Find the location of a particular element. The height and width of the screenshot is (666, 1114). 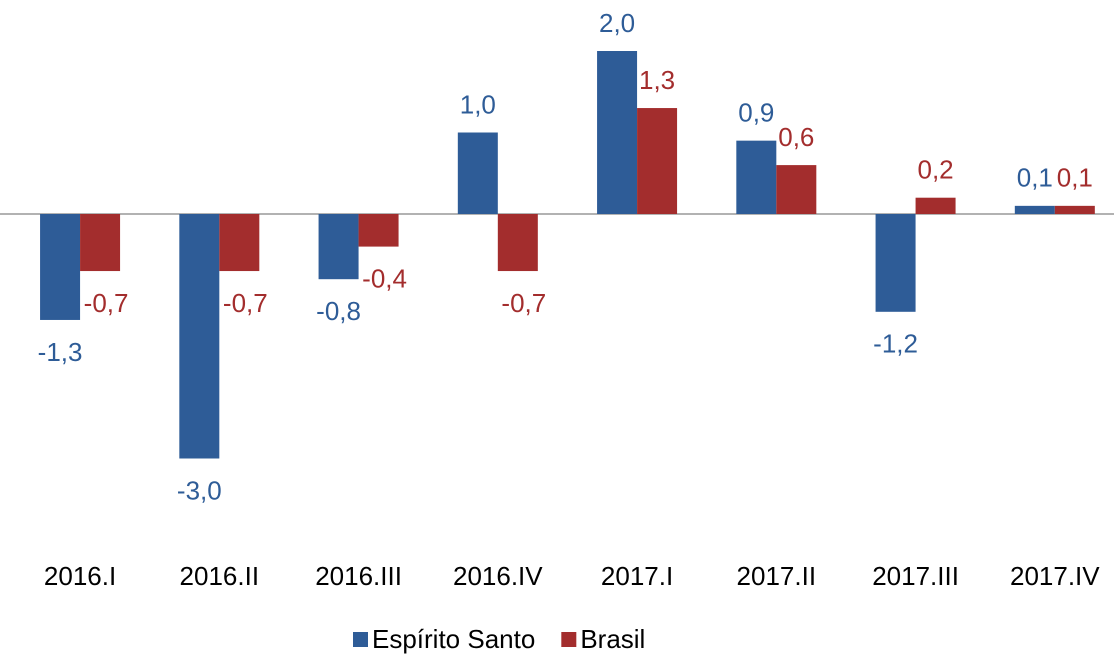

data-label: 1,0 is located at coordinates (478, 104).